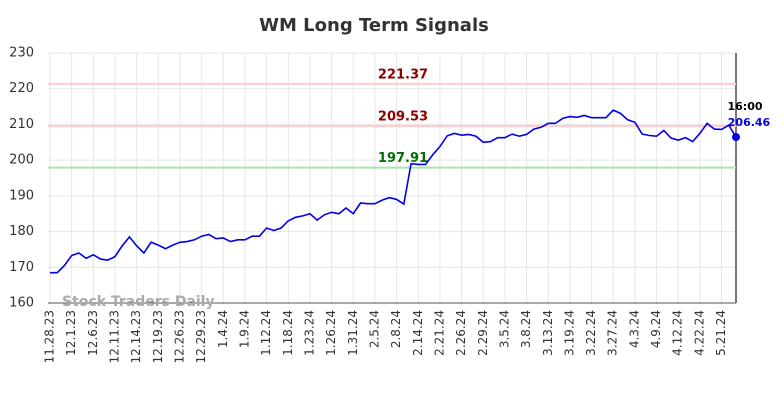  What do you see at coordinates (591, 333) in the screenshot?
I see `x-tick-label: 3.22.24` at bounding box center [591, 333].